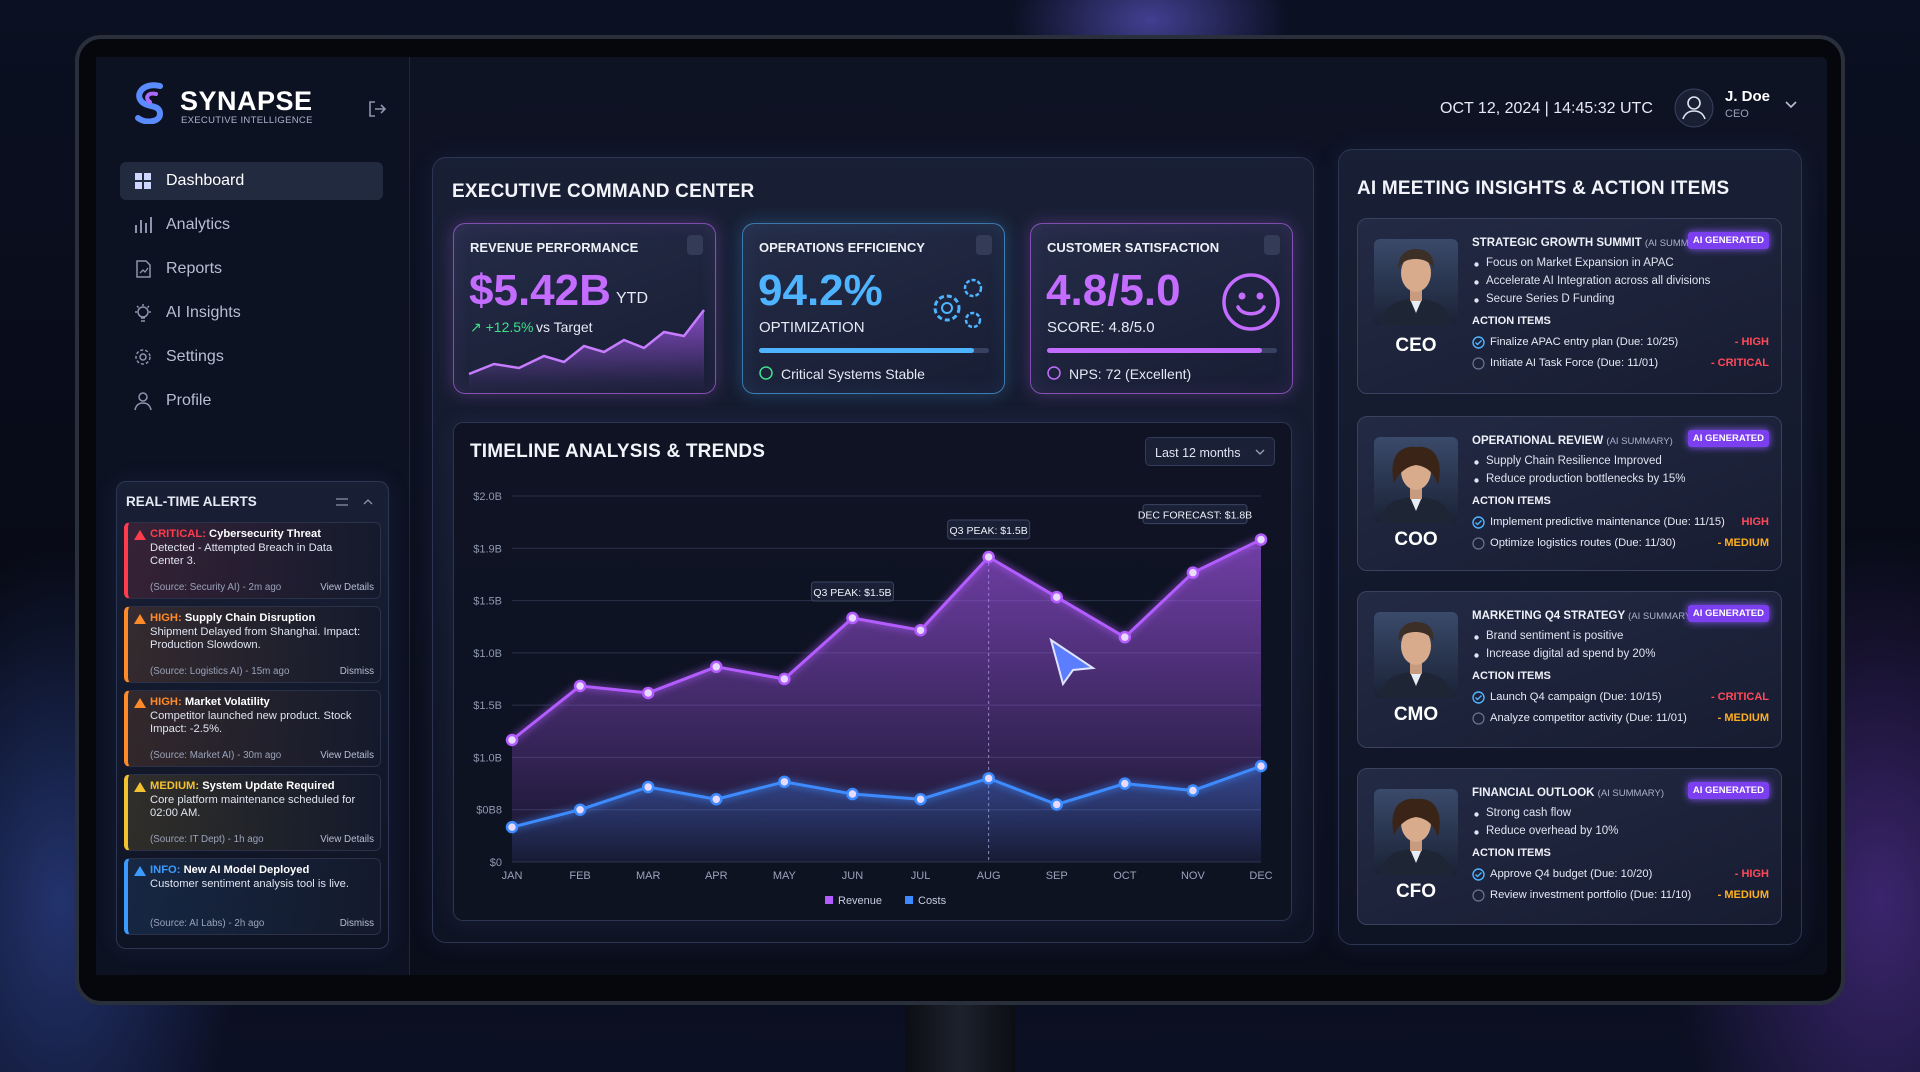 This screenshot has height=1072, width=1920. I want to click on user-role: CEO, so click(1737, 114).